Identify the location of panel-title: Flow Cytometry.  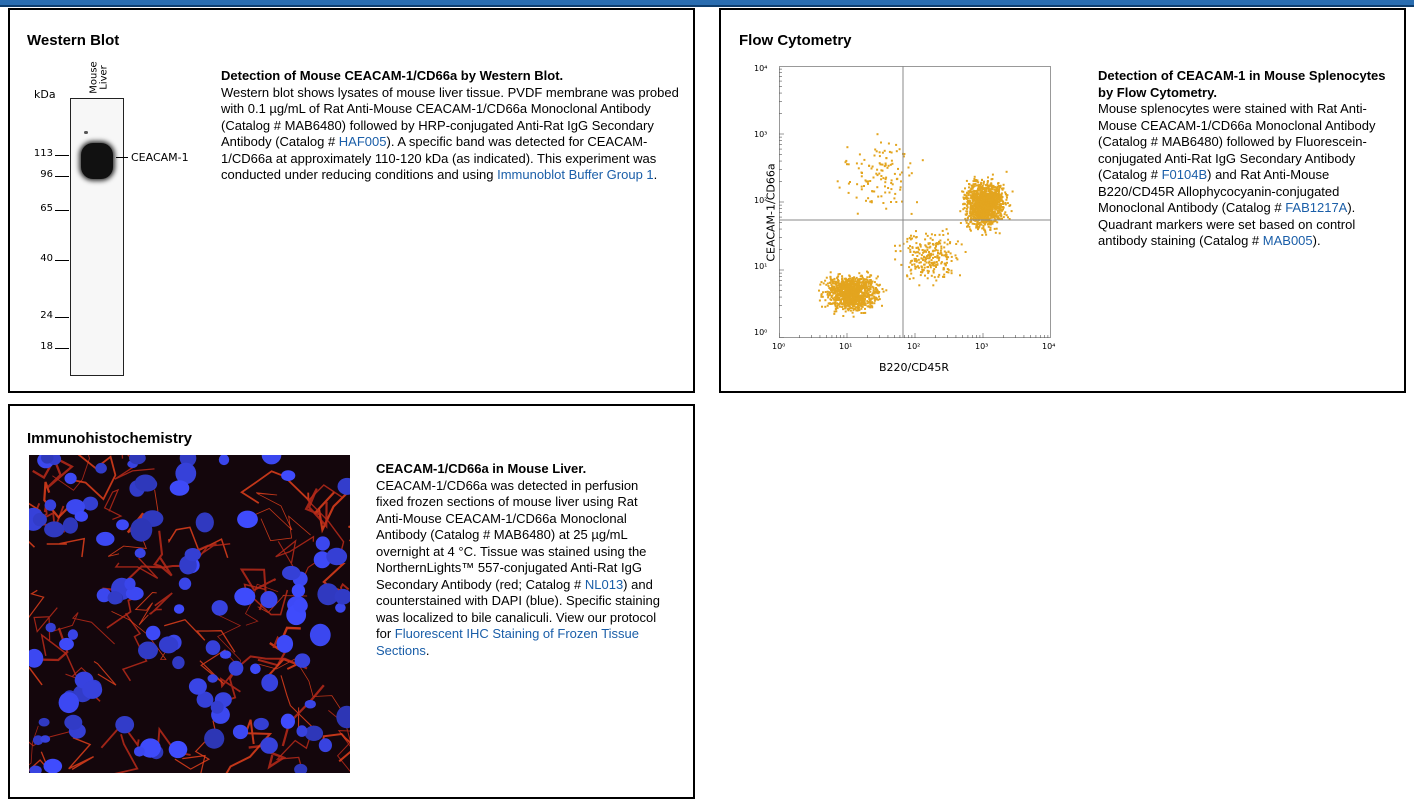
(795, 40).